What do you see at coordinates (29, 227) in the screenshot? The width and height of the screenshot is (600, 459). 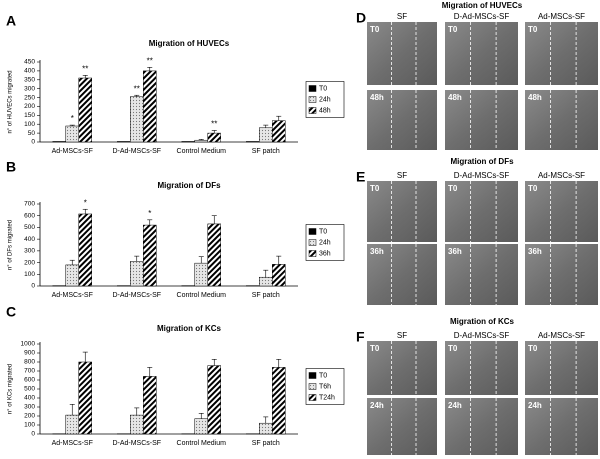 I see `y-tick-label: 500` at bounding box center [29, 227].